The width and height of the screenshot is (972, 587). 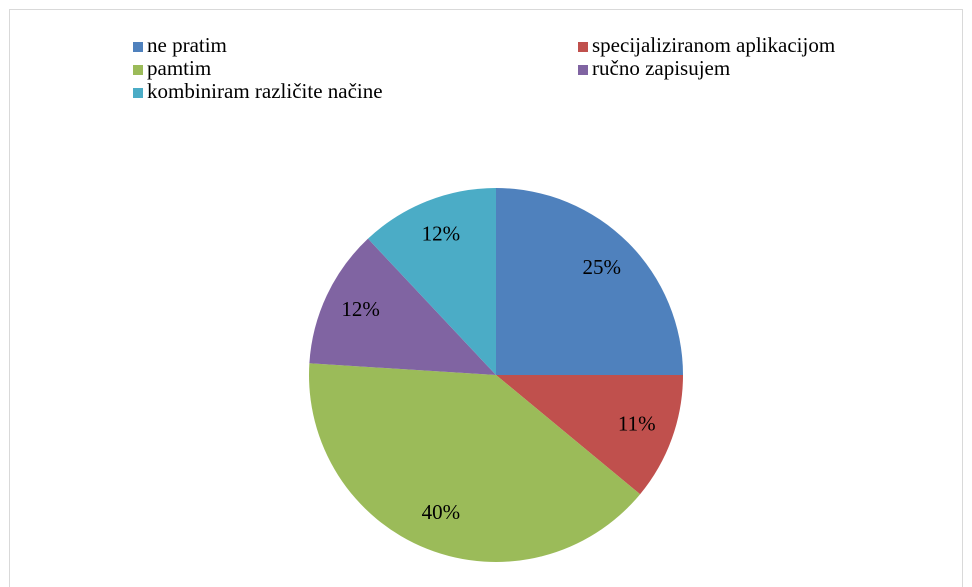 I want to click on data-label: 40%, so click(x=441, y=512).